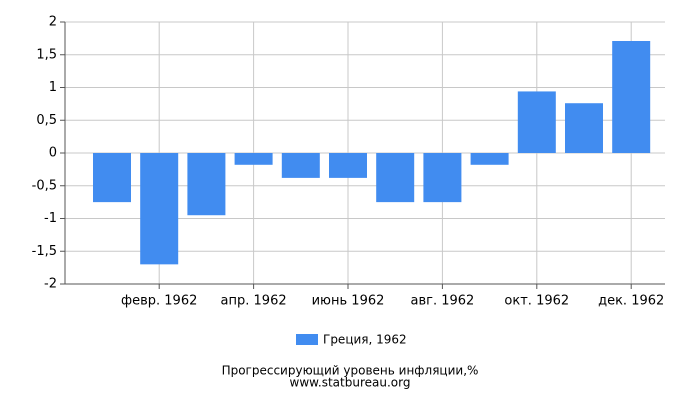 This screenshot has width=700, height=400. I want to click on y-tick-label: -1, so click(50, 218).